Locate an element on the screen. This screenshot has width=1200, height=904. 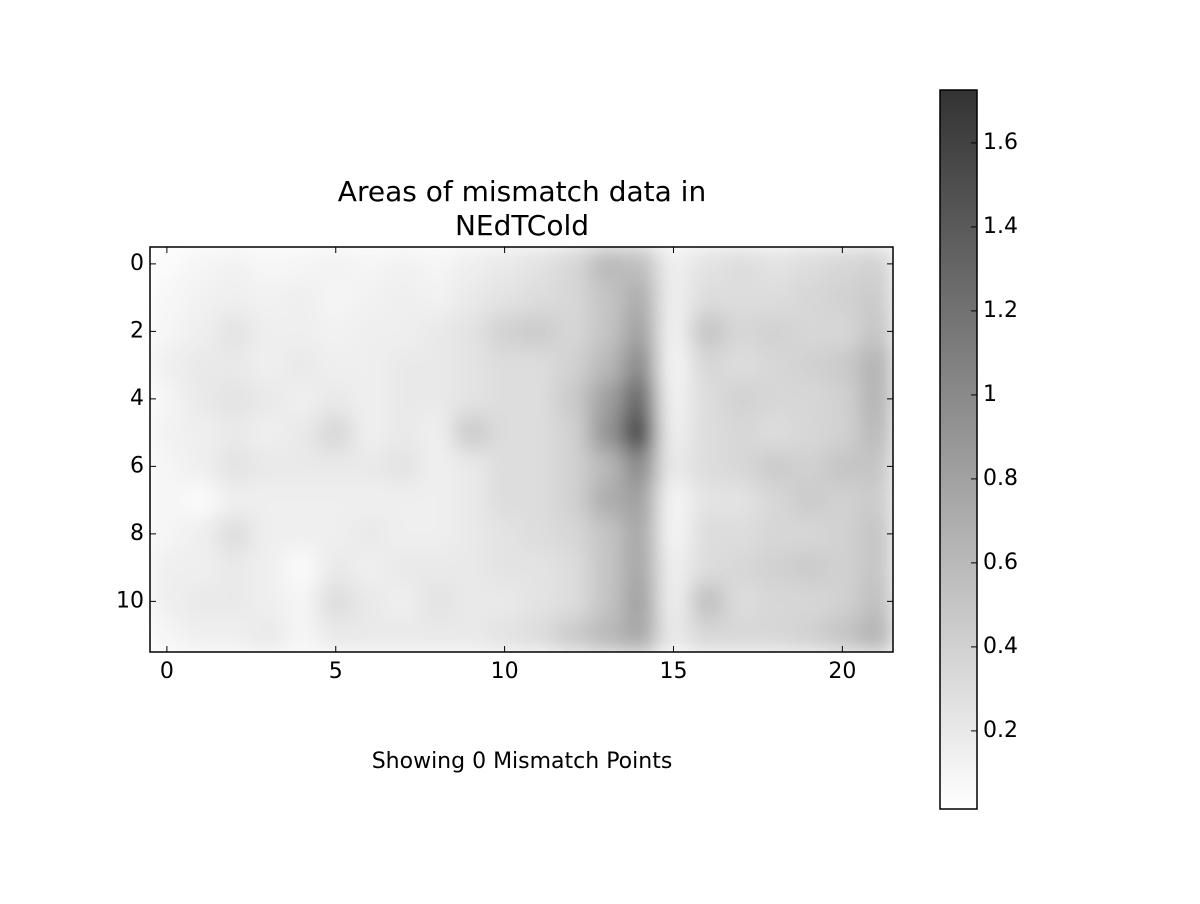
y-tick-label: 4 is located at coordinates (137, 398).